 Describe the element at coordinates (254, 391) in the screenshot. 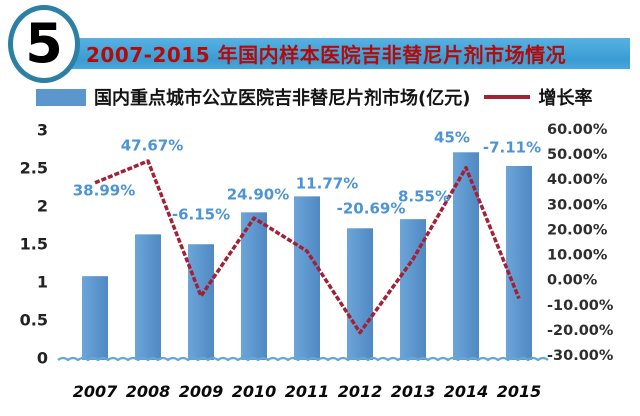

I see `x-axis-year-label: 2010` at that location.